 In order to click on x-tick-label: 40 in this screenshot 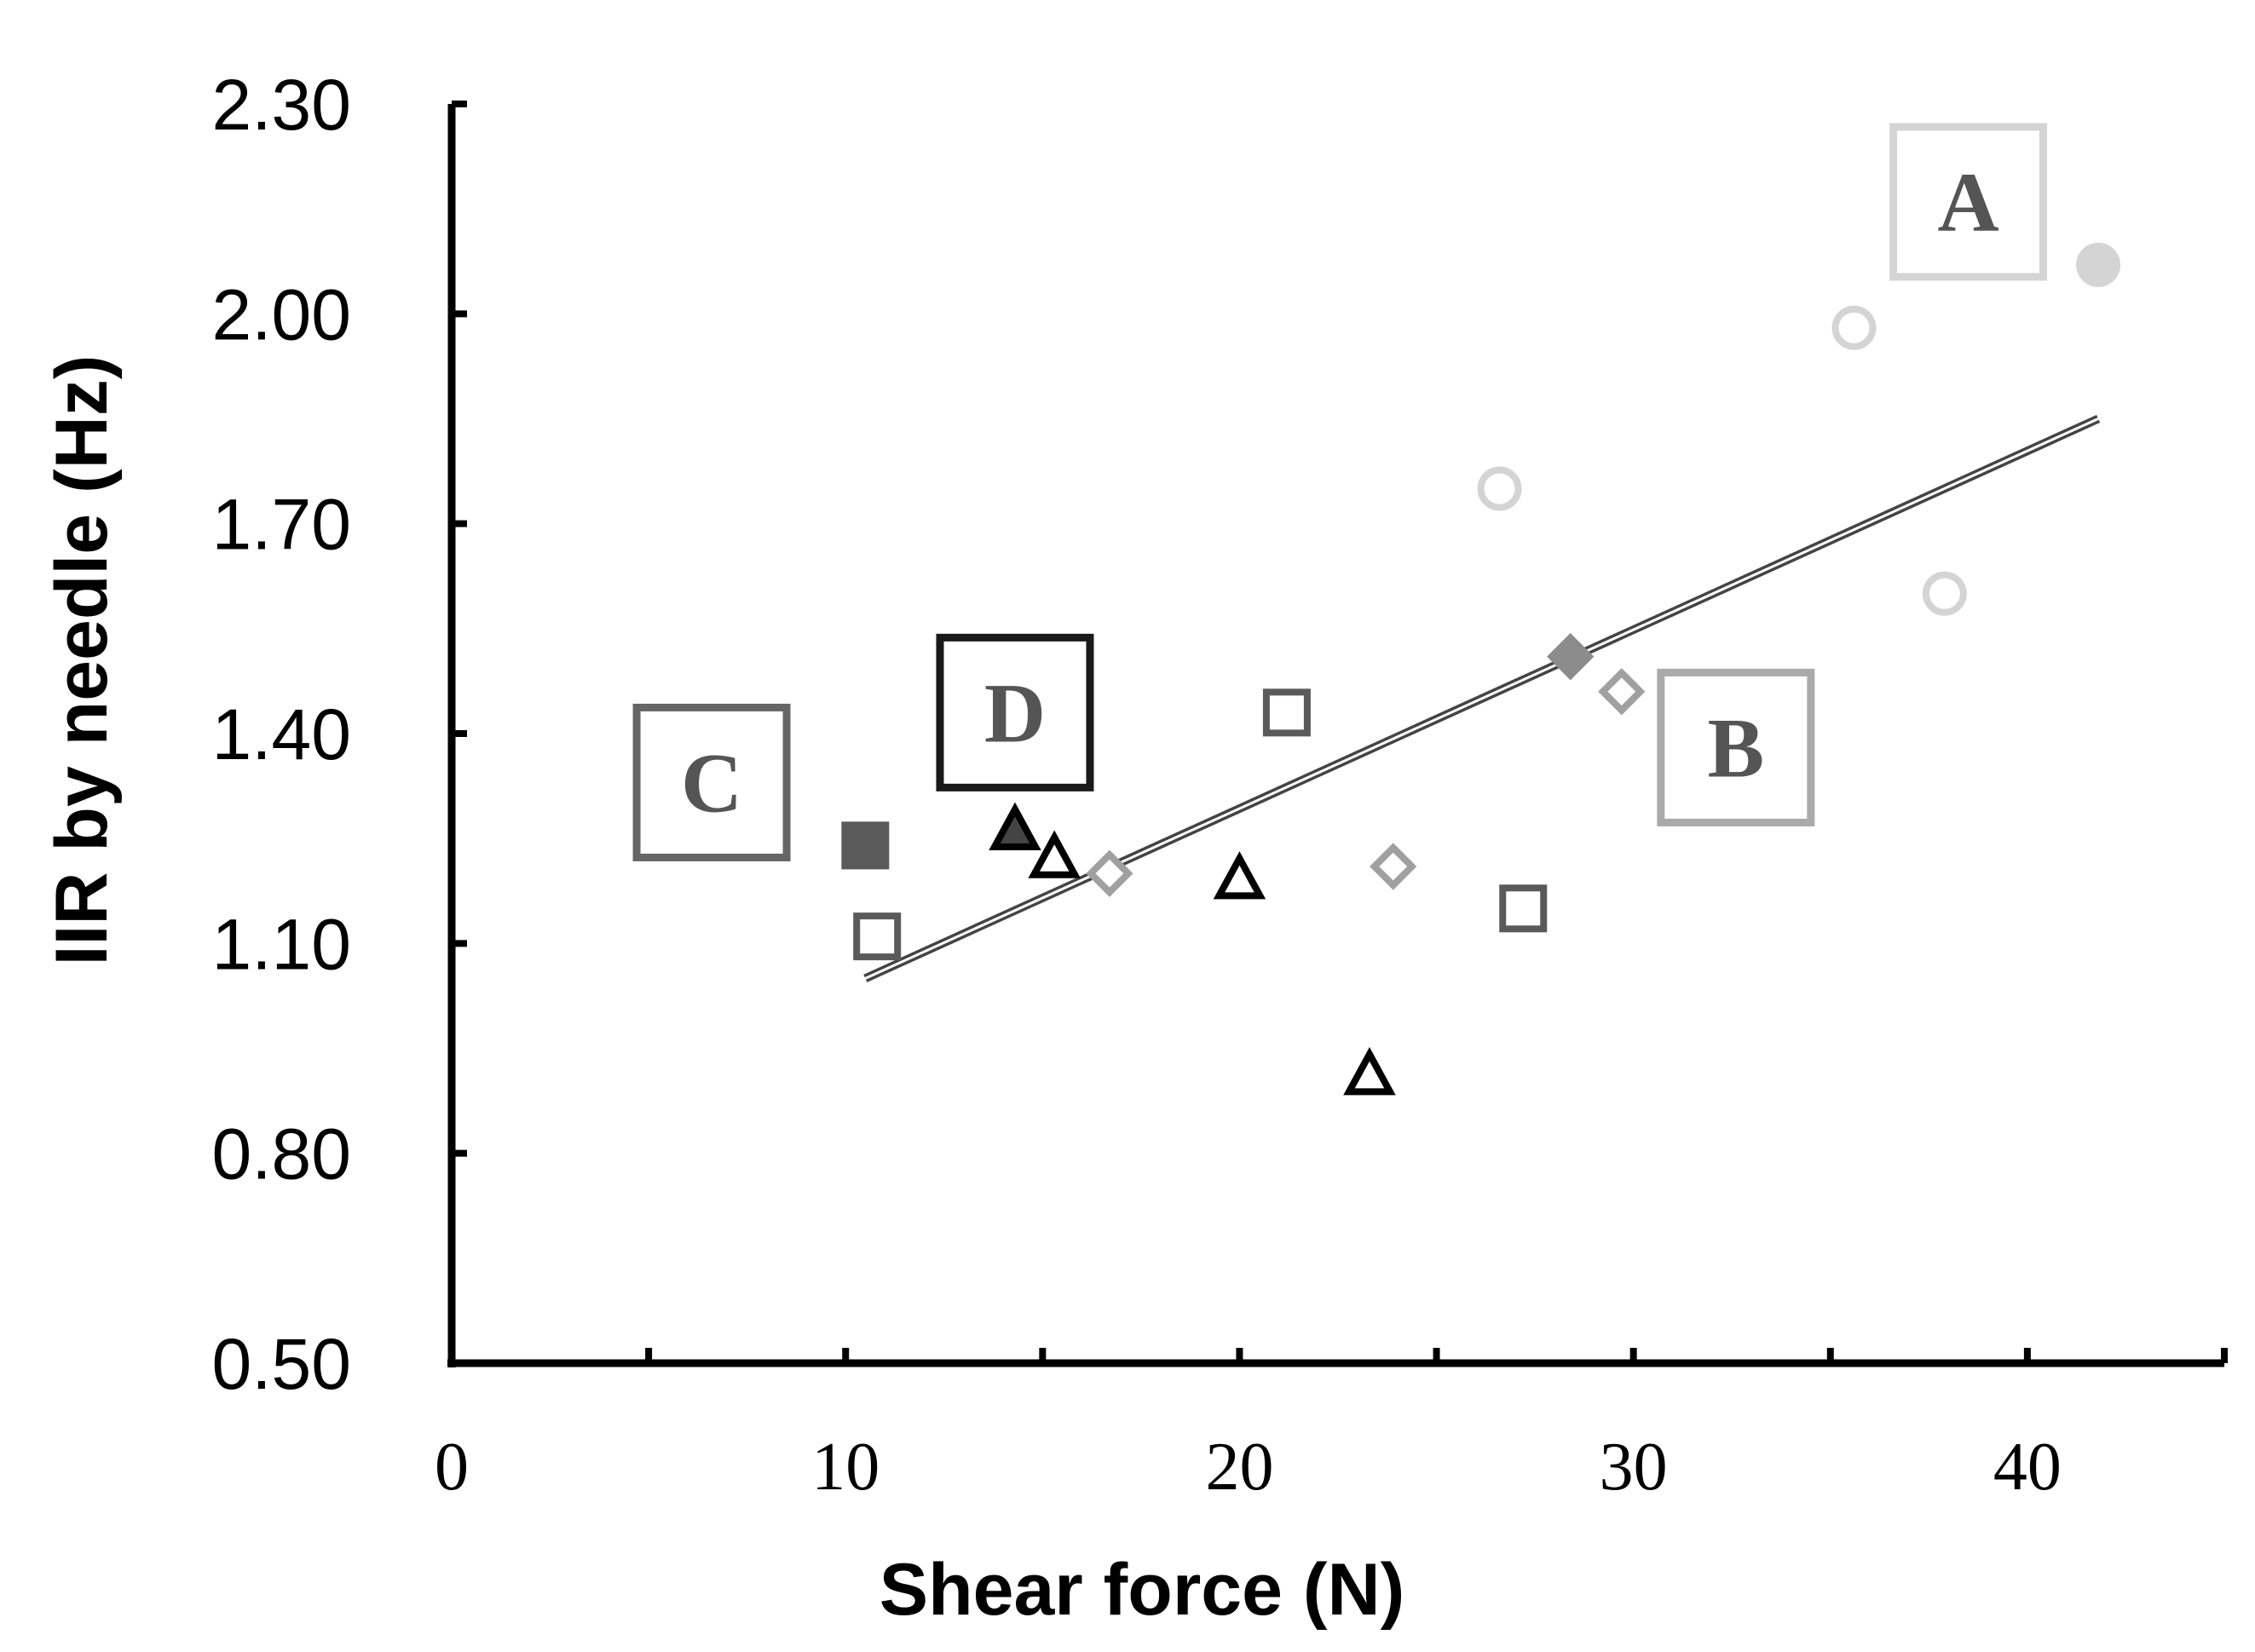, I will do `click(2027, 1467)`.